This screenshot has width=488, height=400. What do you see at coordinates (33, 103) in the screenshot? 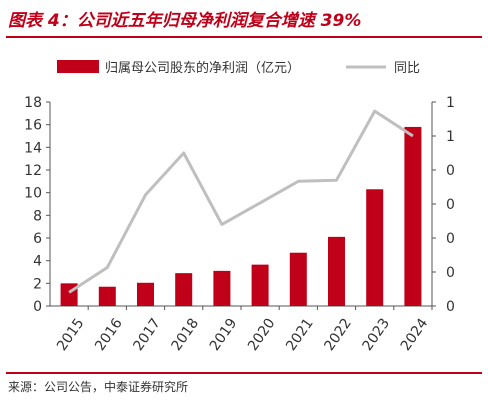
I see `left-tick-label: 18` at bounding box center [33, 103].